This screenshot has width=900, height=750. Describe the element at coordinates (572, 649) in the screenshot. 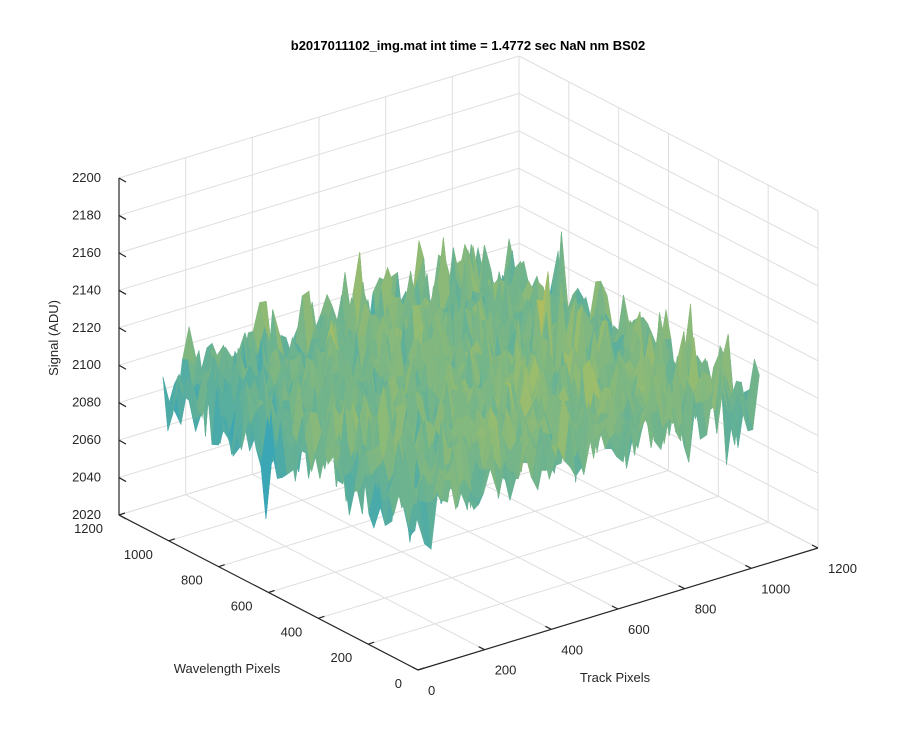

I see `x-tick-label: 400` at that location.